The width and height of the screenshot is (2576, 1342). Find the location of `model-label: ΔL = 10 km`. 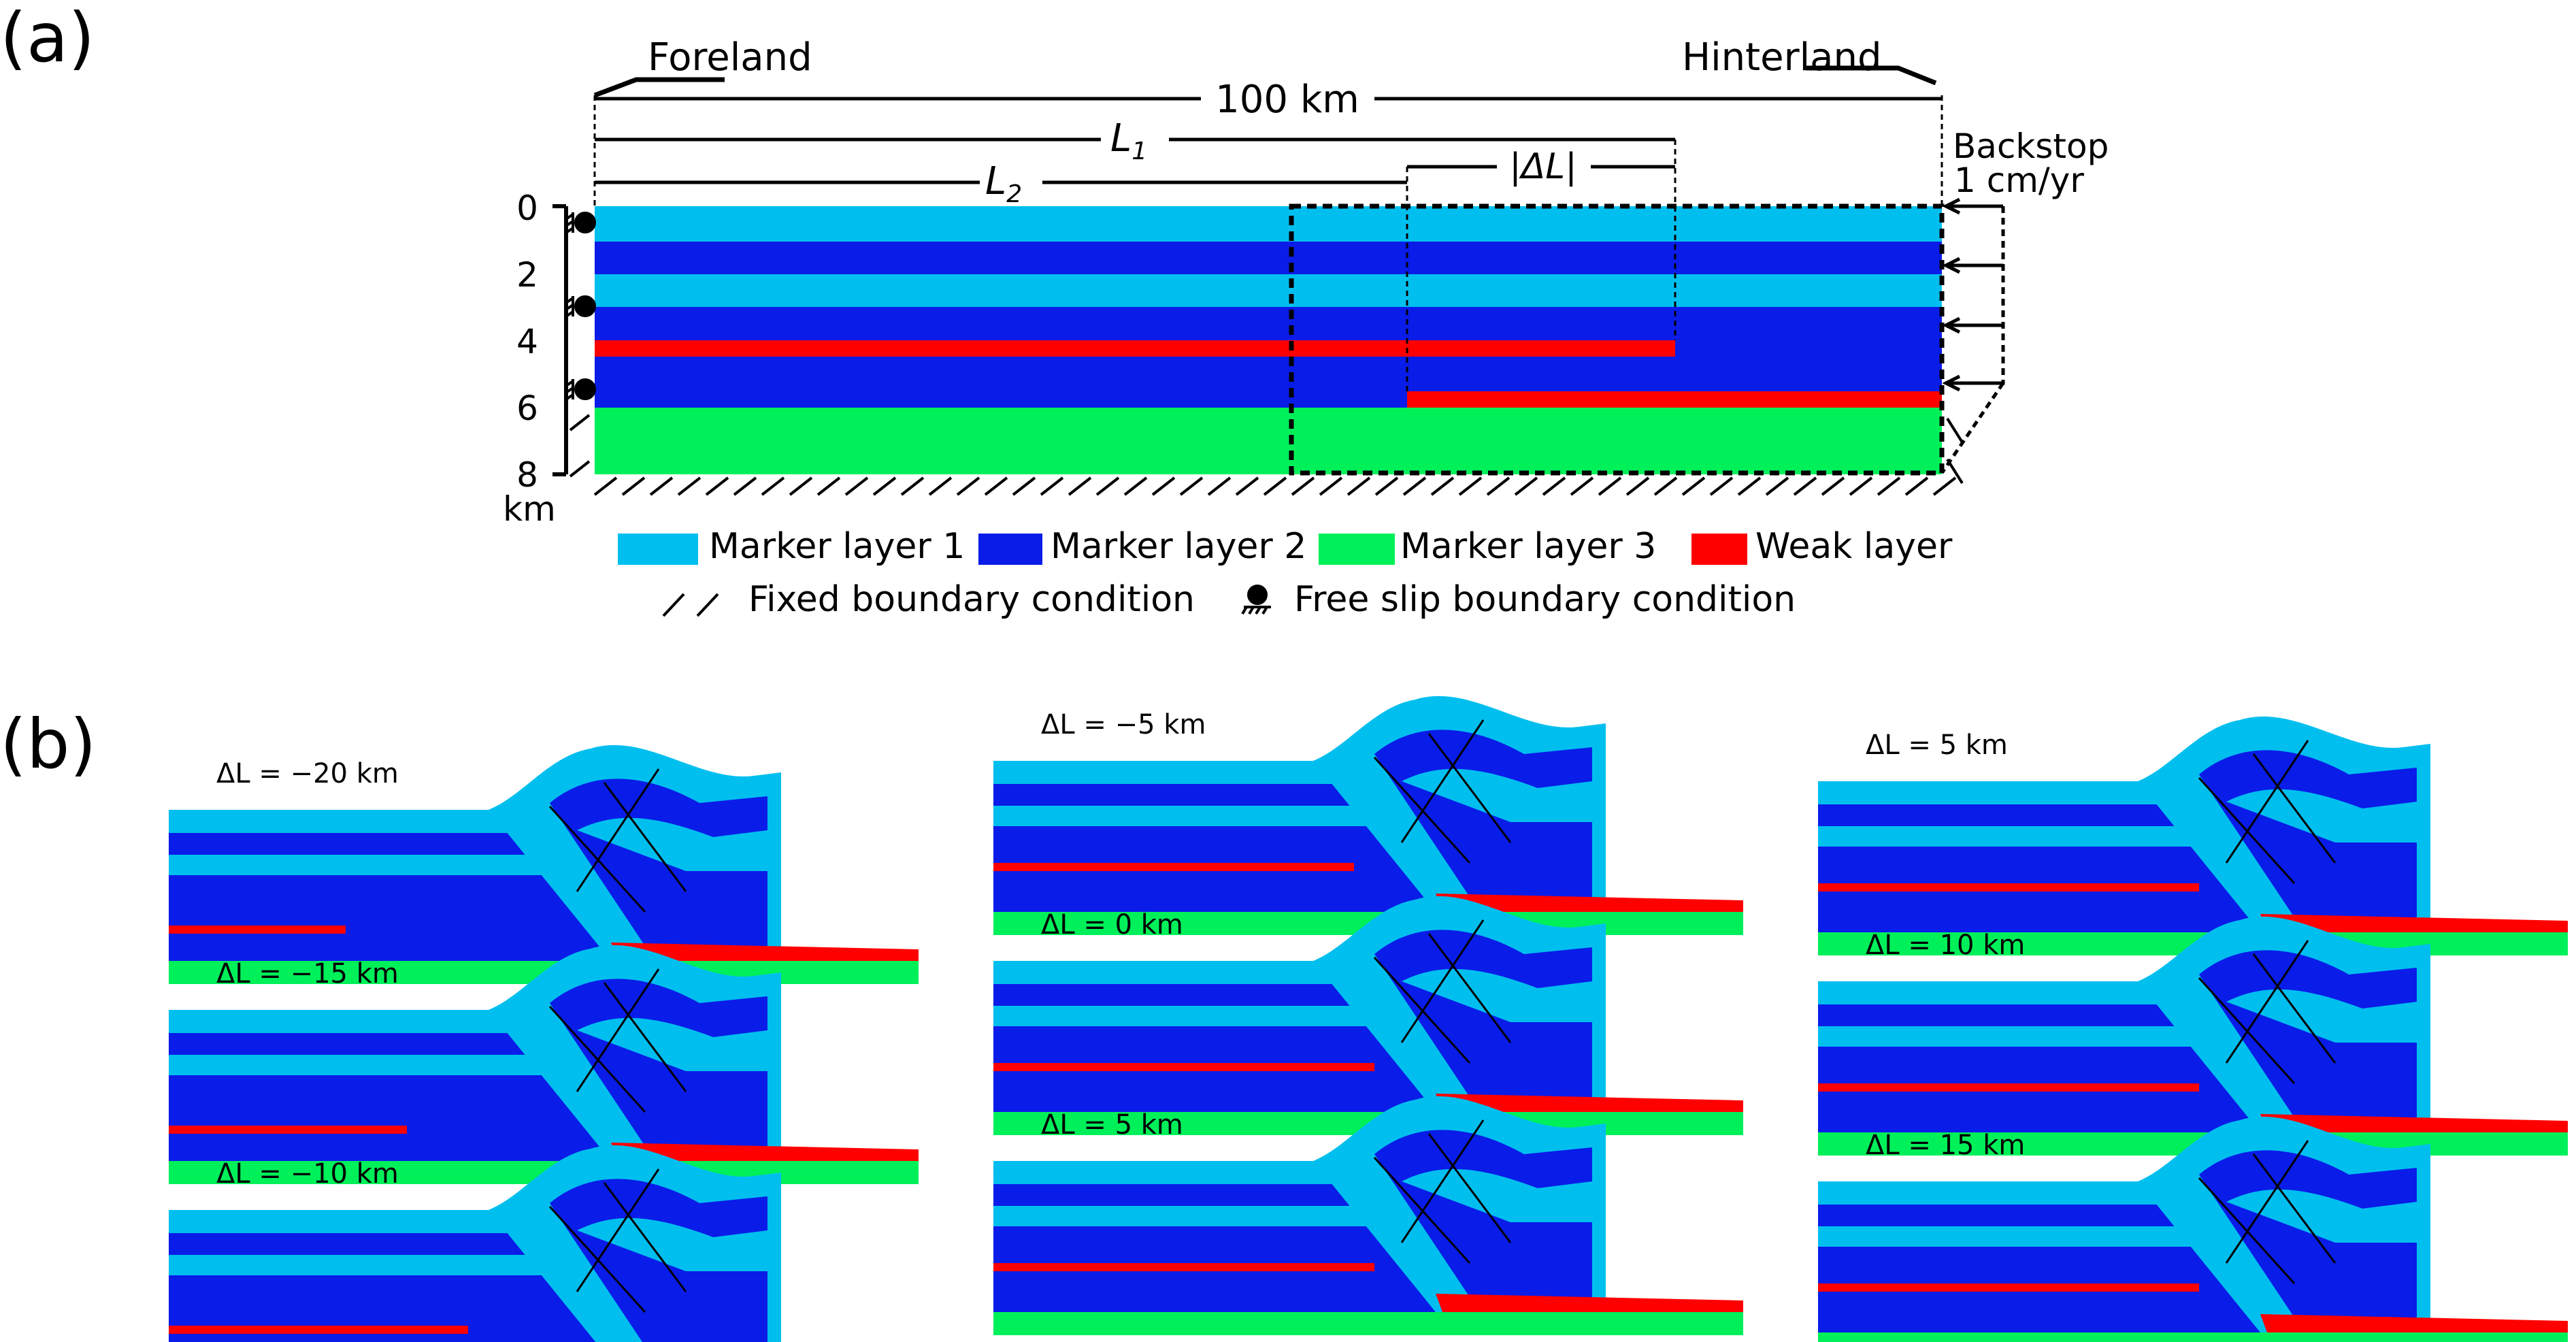

model-label: ΔL = 10 km is located at coordinates (1946, 945).